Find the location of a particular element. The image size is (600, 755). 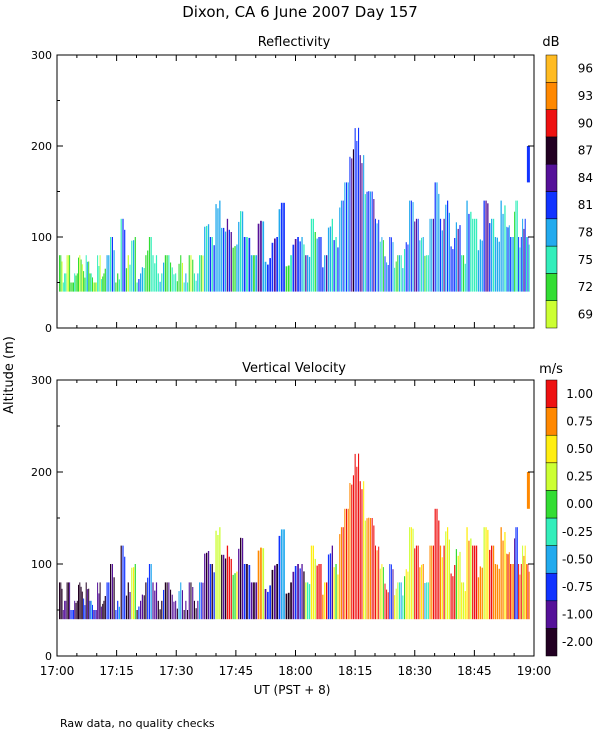

colorbar-label: -0.50 is located at coordinates (577, 559).